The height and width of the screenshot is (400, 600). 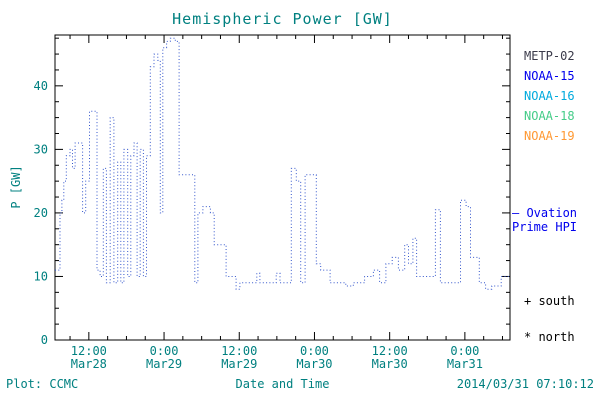 What do you see at coordinates (465, 364) in the screenshot?
I see `x-tick-date-label: Mar31` at bounding box center [465, 364].